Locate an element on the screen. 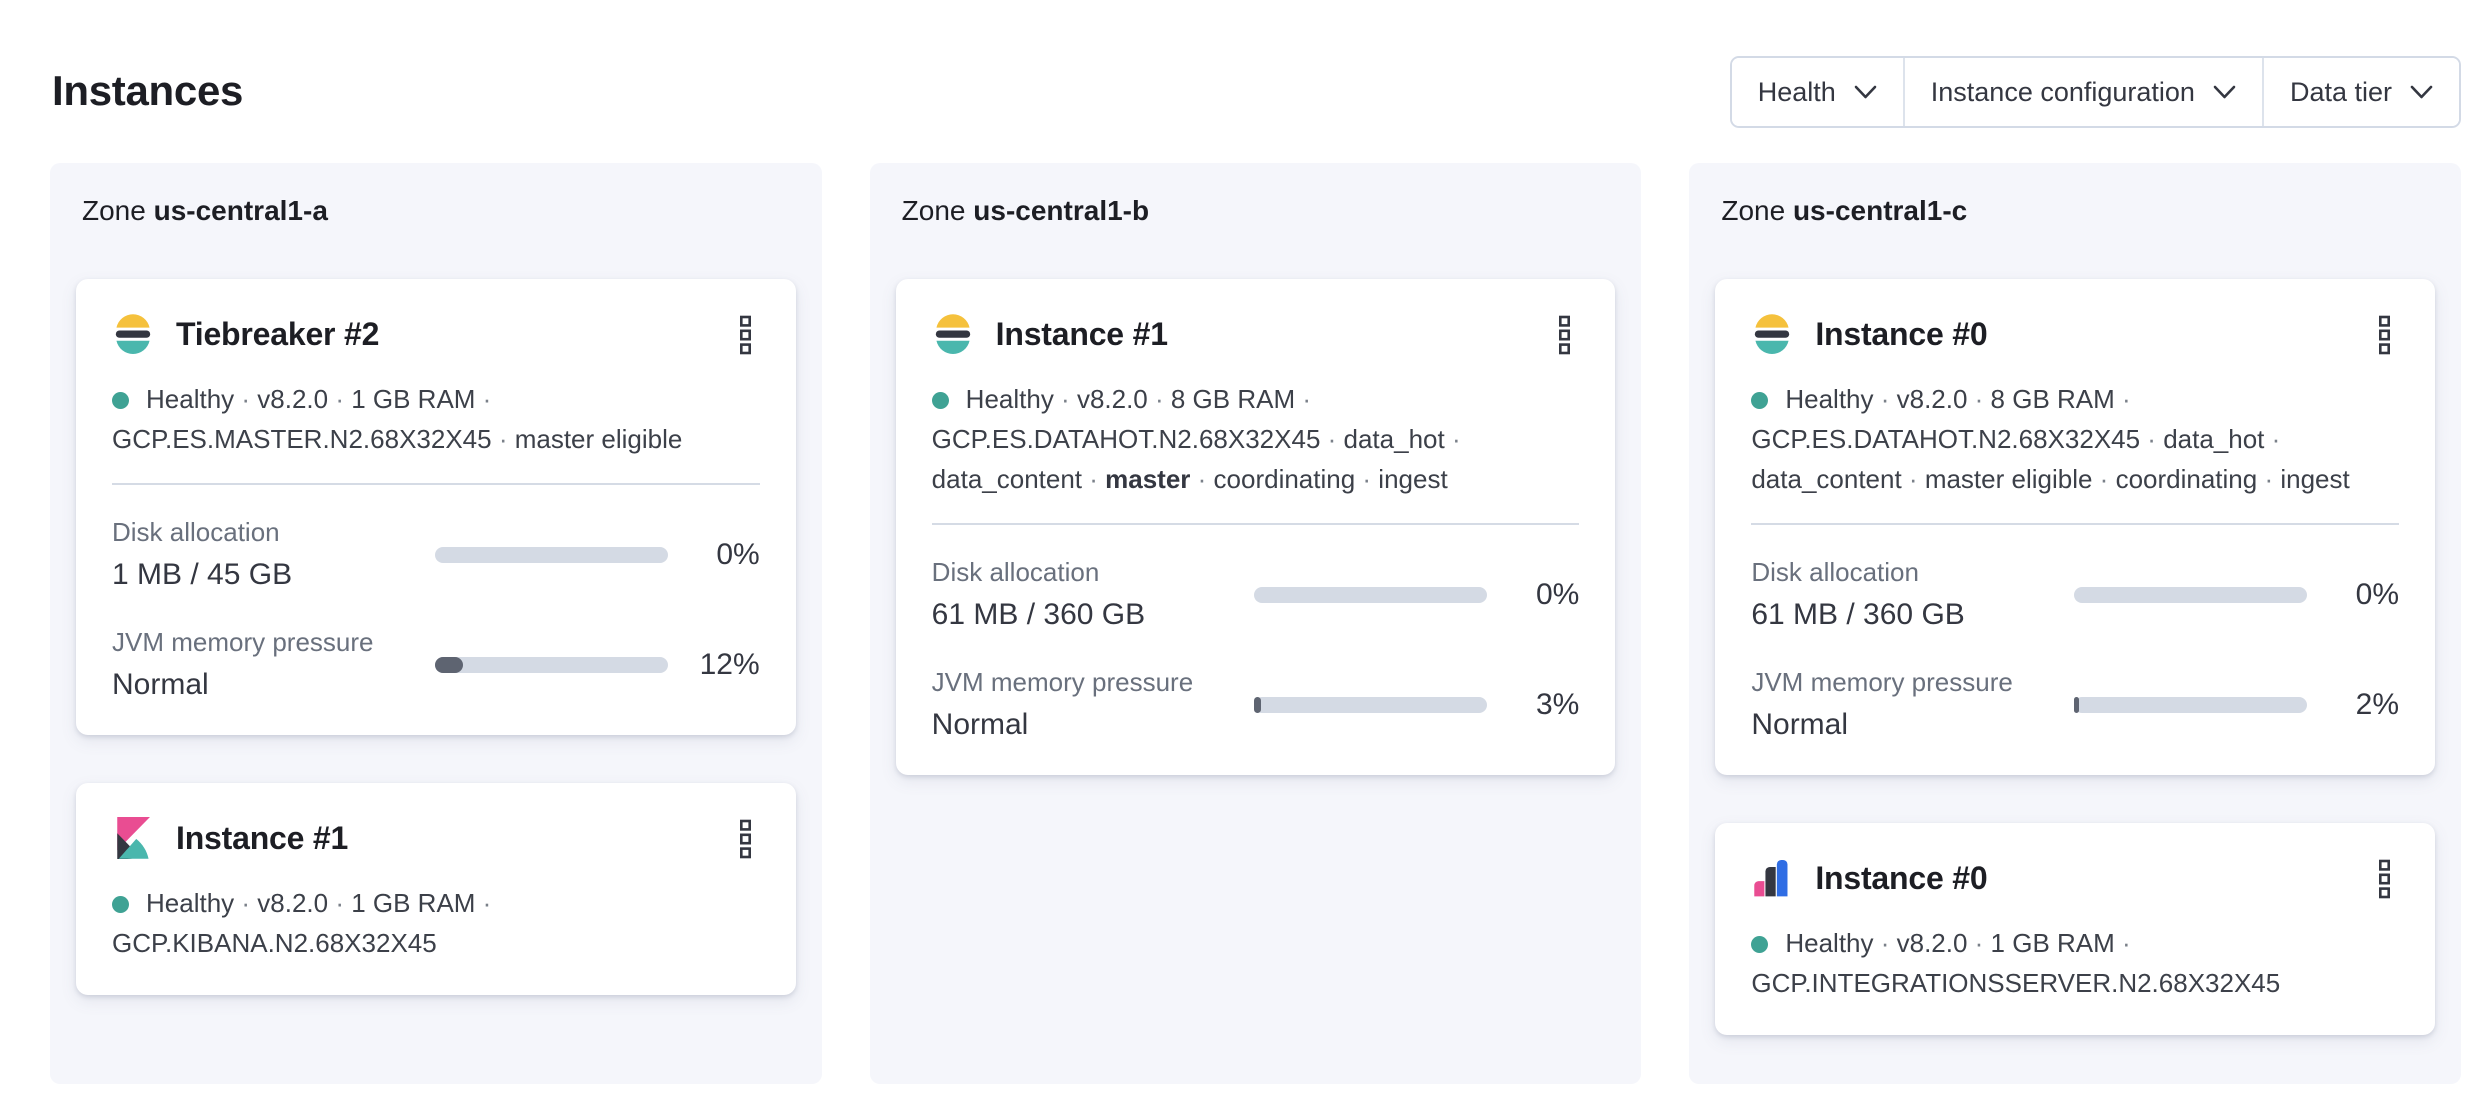 The image size is (2490, 1102). filter-button-instance-configuration: Instance configuration is located at coordinates (2084, 92).